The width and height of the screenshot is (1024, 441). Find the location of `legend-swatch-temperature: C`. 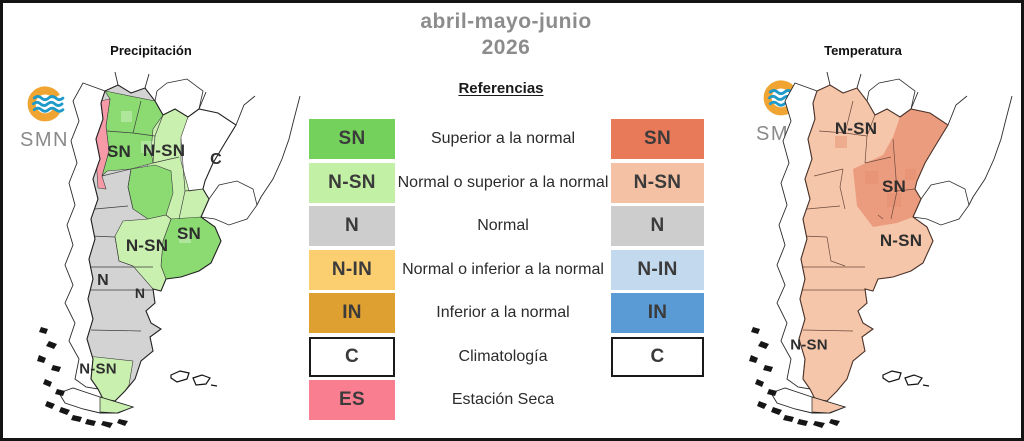

legend-swatch-temperature: C is located at coordinates (657, 356).